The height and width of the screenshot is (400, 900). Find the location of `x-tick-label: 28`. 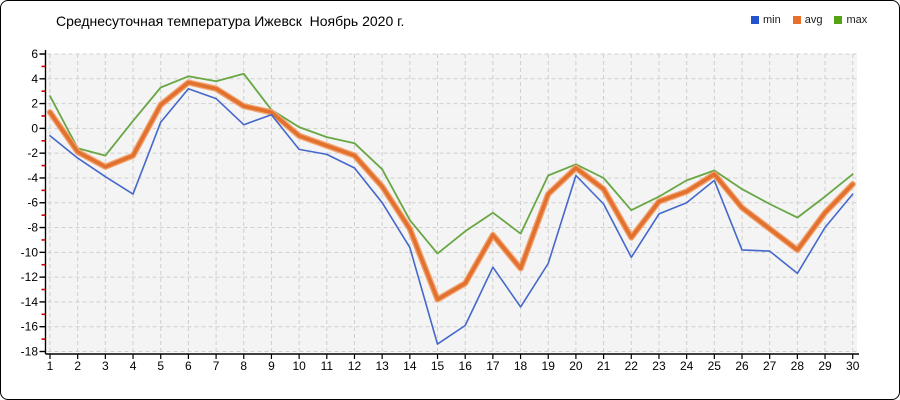

x-tick-label: 28 is located at coordinates (798, 366).